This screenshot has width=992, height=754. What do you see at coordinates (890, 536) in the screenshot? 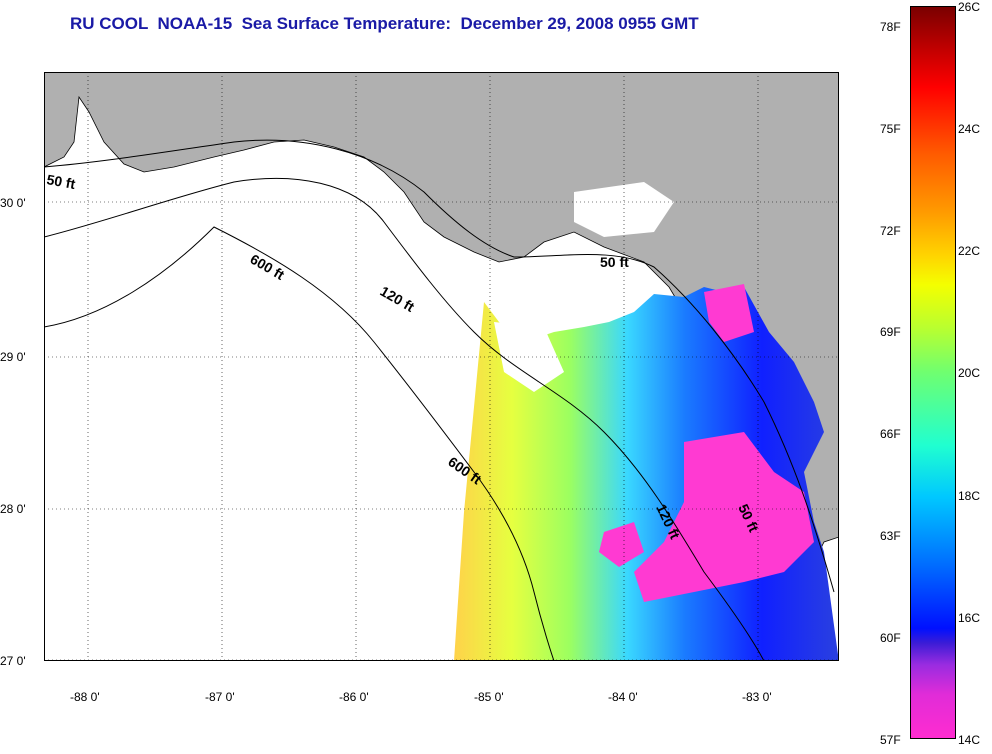
I see `colorbar-f-label: 63F` at bounding box center [890, 536].